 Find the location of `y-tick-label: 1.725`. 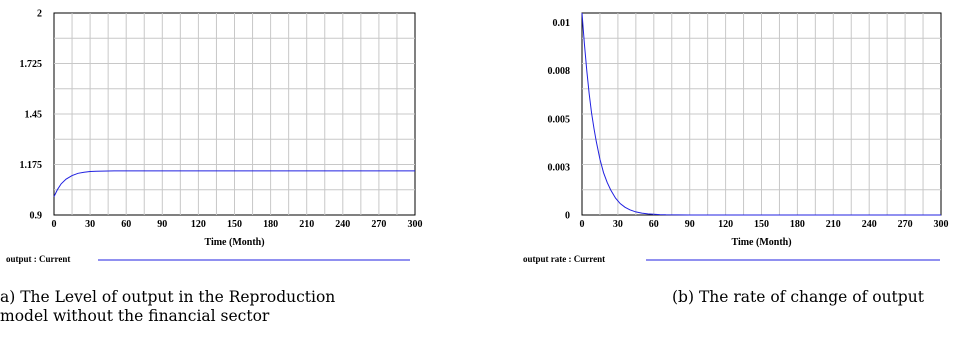

y-tick-label: 1.725 is located at coordinates (31, 64).